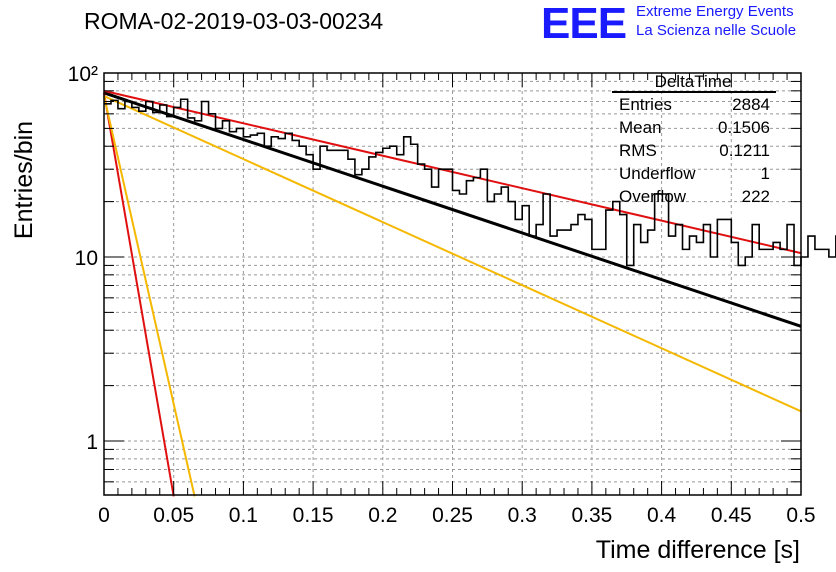  I want to click on x-tick-label: 0.1, so click(243, 515).